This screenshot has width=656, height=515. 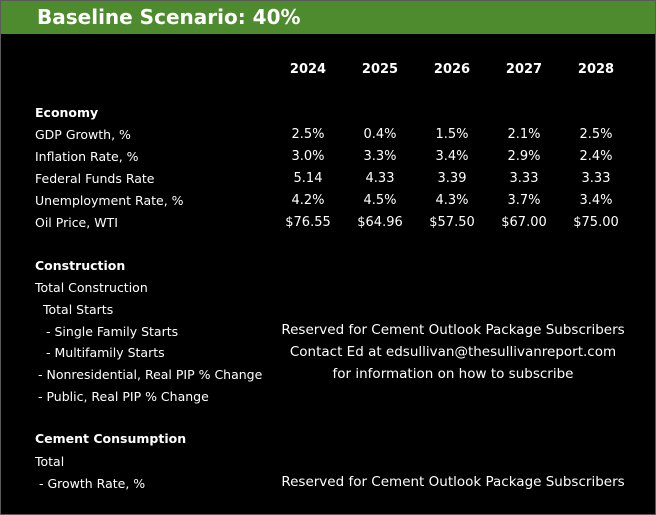 What do you see at coordinates (596, 156) in the screenshot?
I see `table-cell: 2.4%` at bounding box center [596, 156].